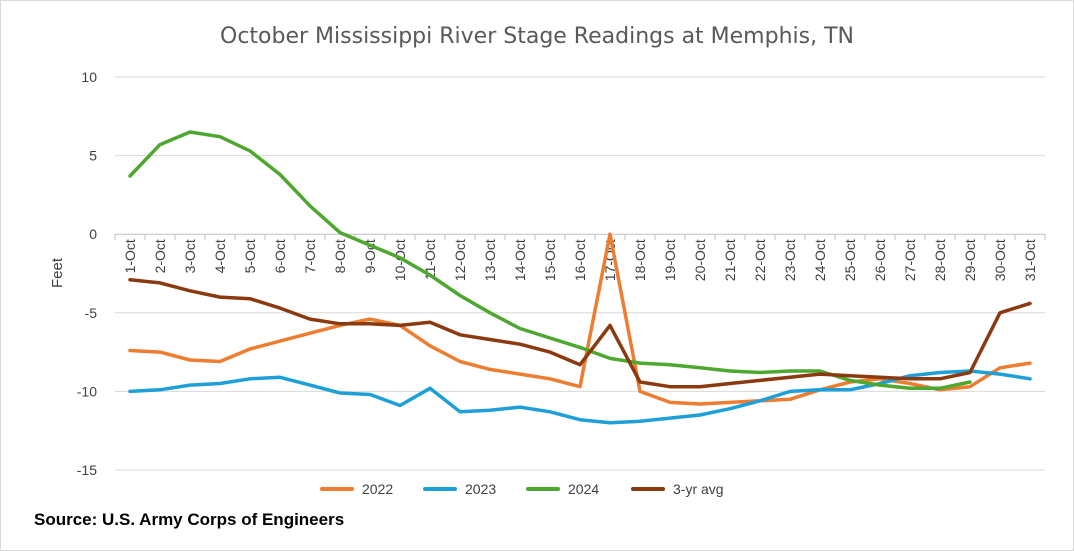 Image resolution: width=1074 pixels, height=551 pixels. What do you see at coordinates (1030, 260) in the screenshot?
I see `x-tick-label: 31-Oct` at bounding box center [1030, 260].